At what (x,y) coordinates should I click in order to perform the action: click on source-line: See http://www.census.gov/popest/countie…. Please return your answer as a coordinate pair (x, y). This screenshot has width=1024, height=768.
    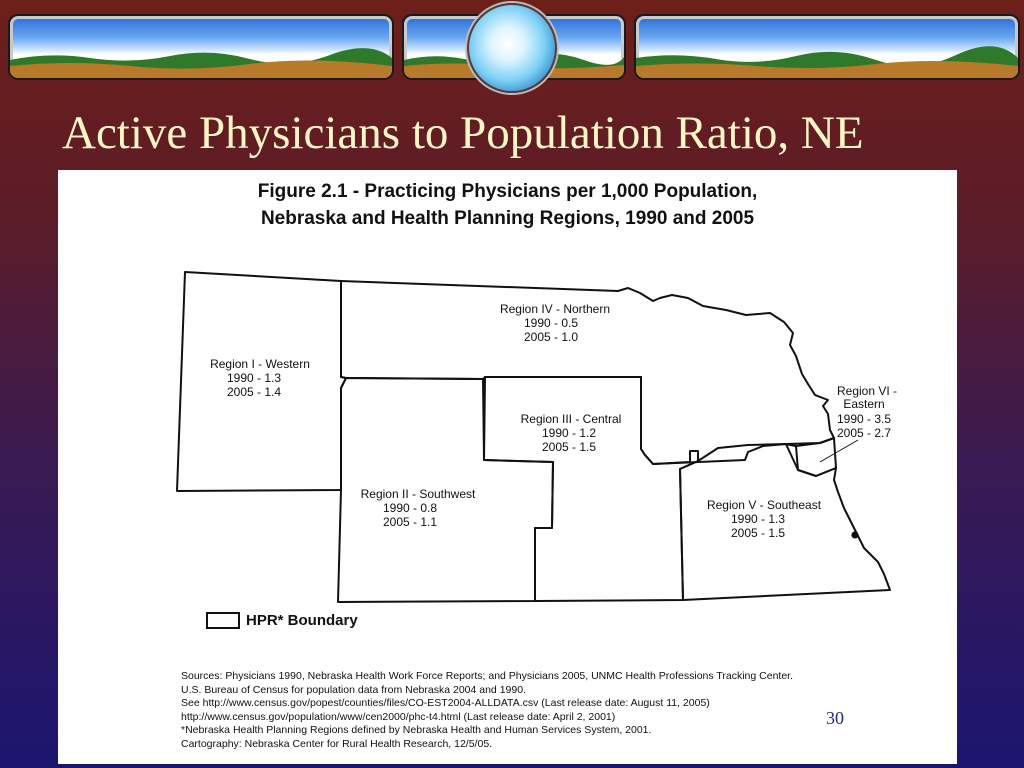
    Looking at the image, I should click on (445, 703).